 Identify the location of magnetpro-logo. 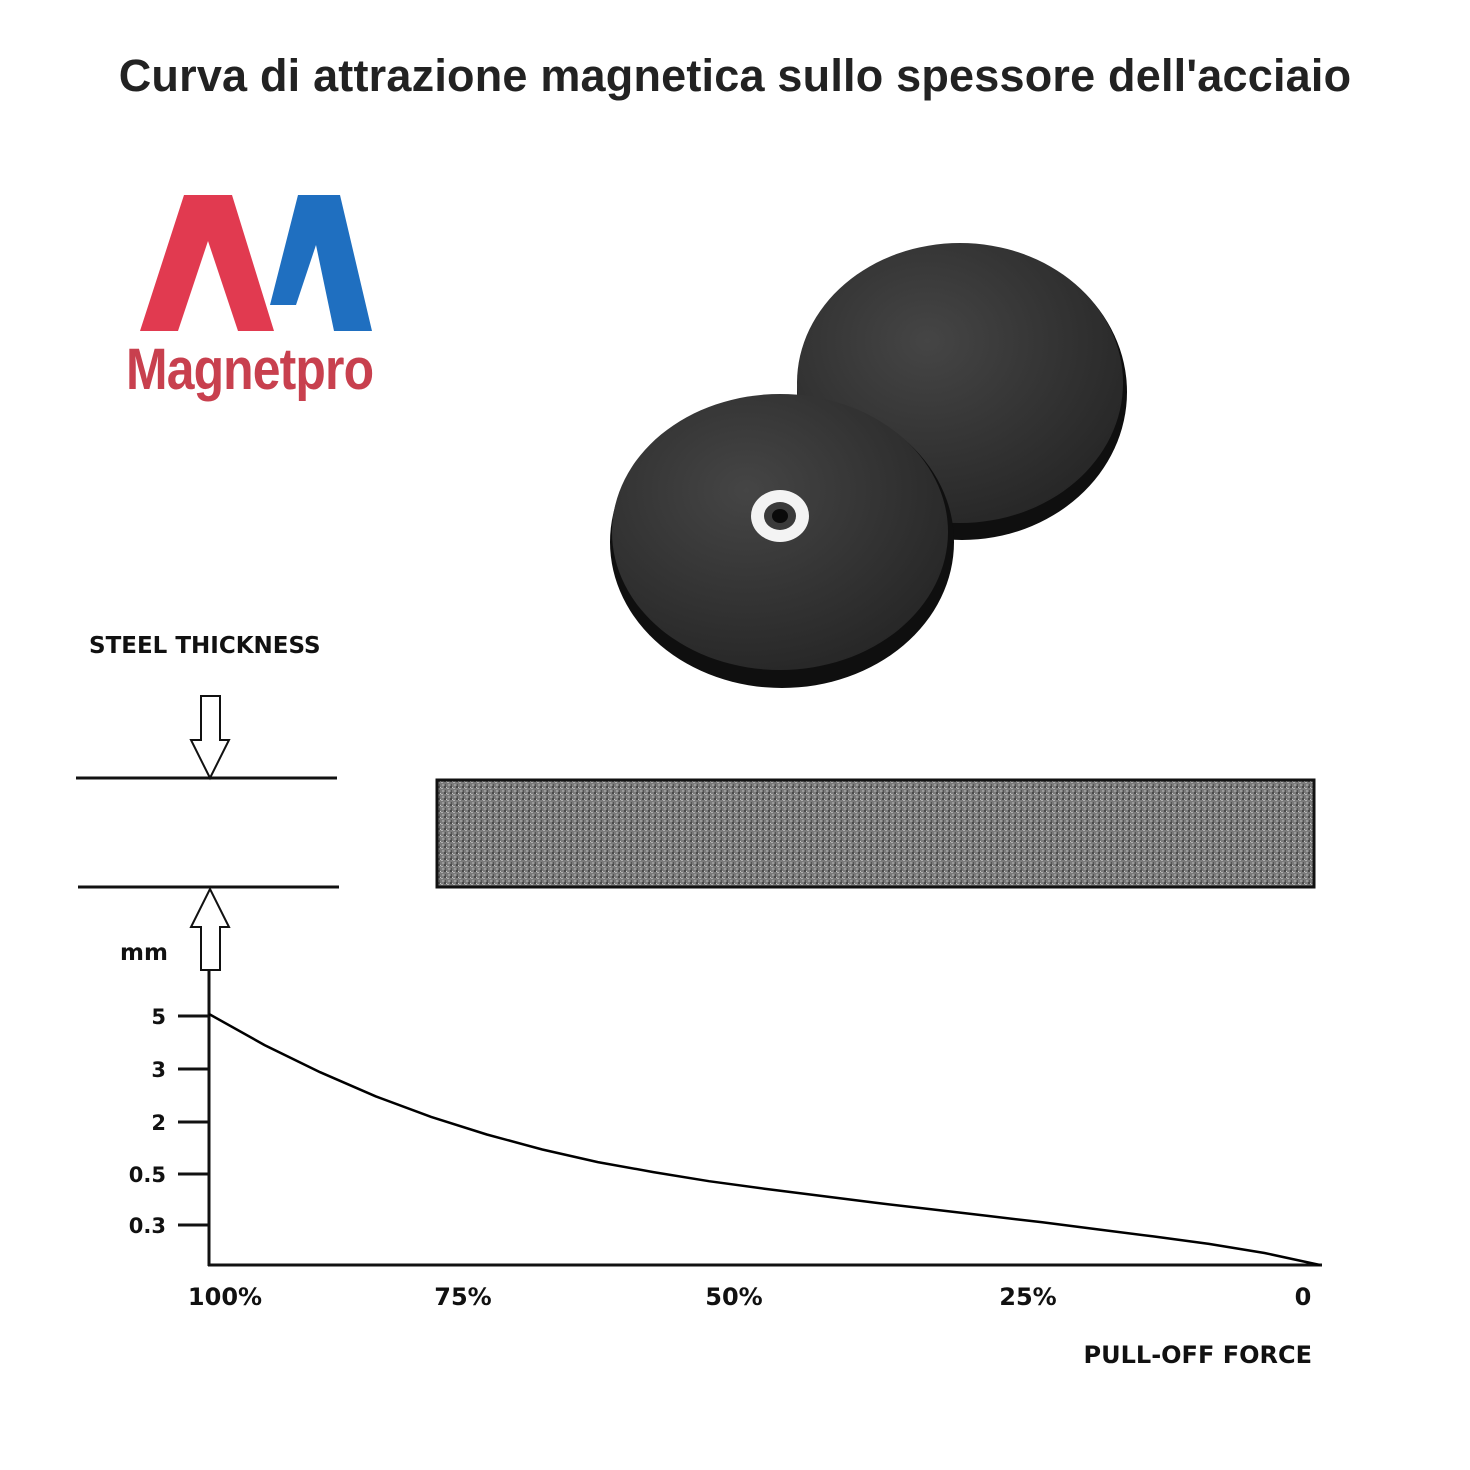
(256, 263).